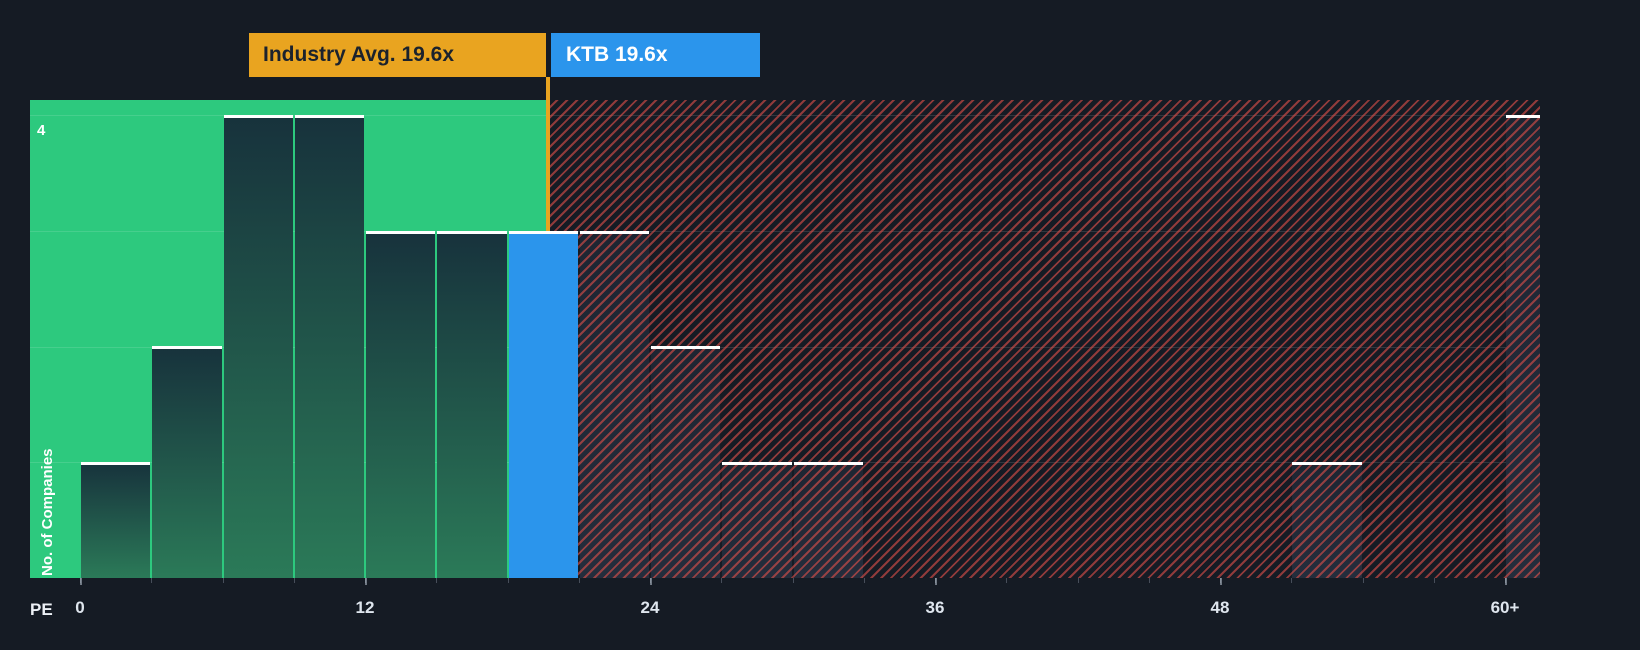 This screenshot has width=1640, height=650. I want to click on x-axis-tick-label: 24, so click(650, 607).